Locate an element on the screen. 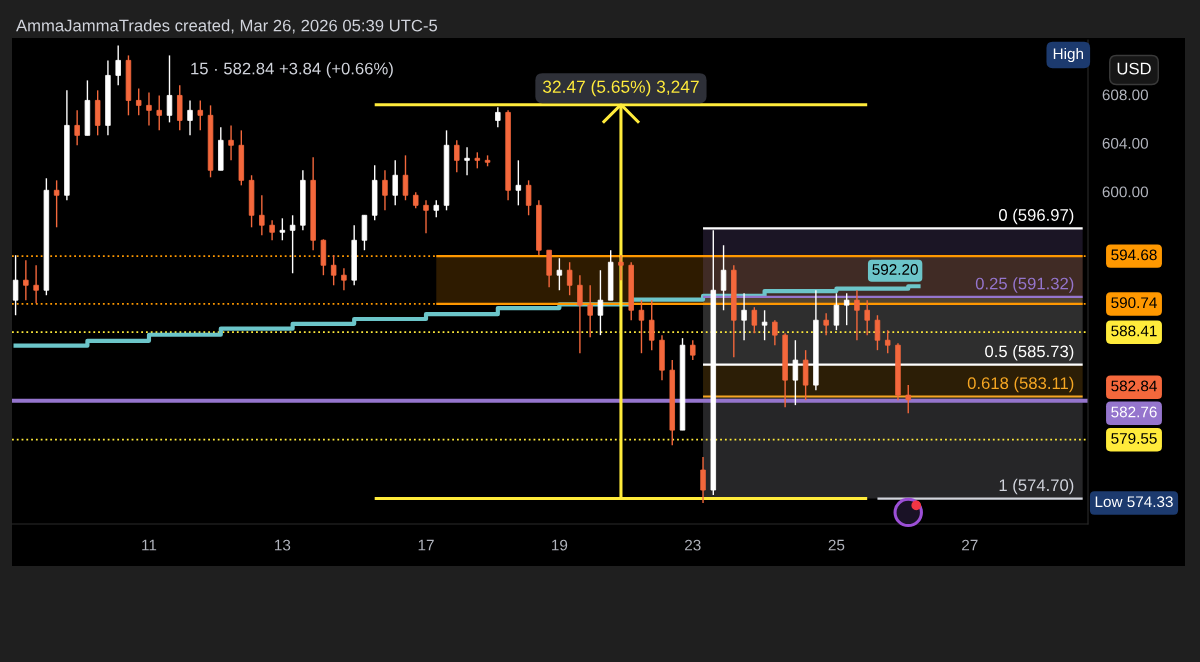 The image size is (1200, 662). ref-line-label: 582.76 is located at coordinates (1134, 412).